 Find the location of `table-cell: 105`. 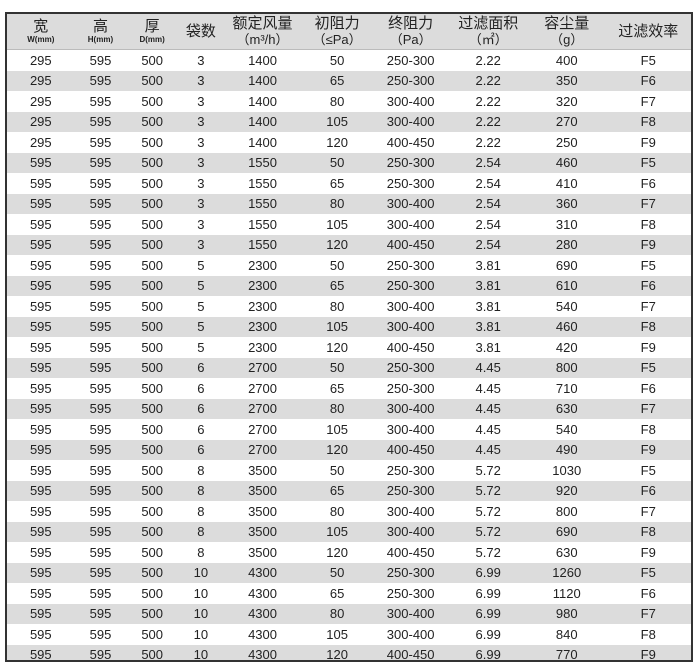

table-cell: 105 is located at coordinates (337, 634).